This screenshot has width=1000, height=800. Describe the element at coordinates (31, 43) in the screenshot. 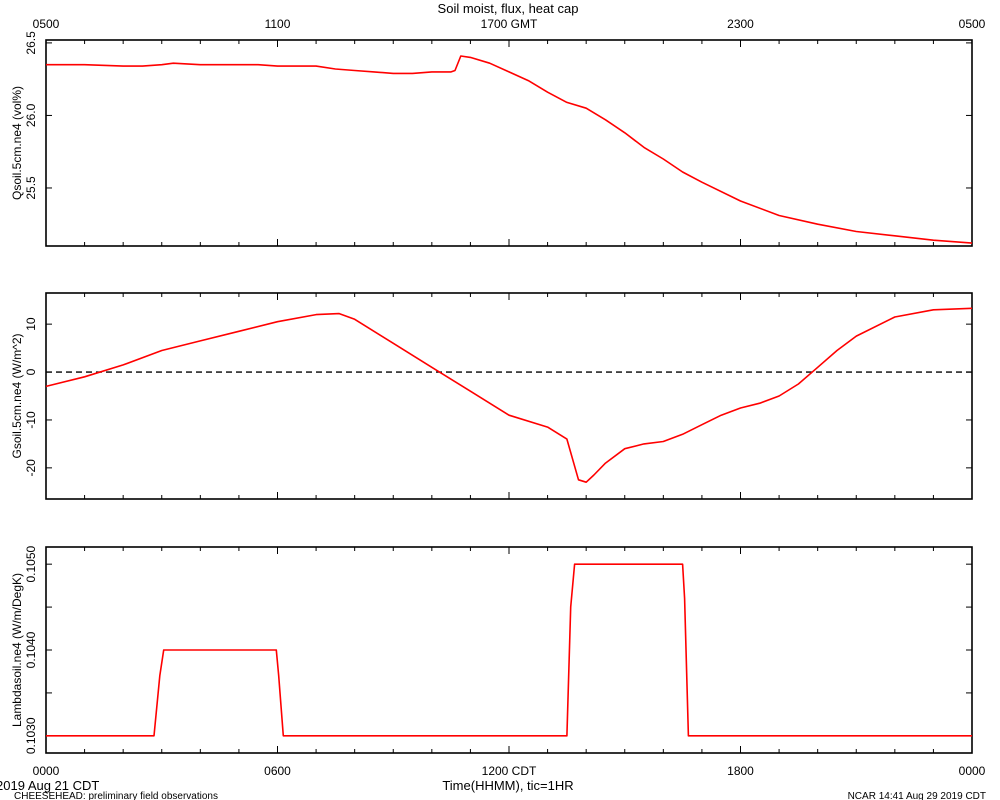

I see `y-tick-label: 26.5` at that location.